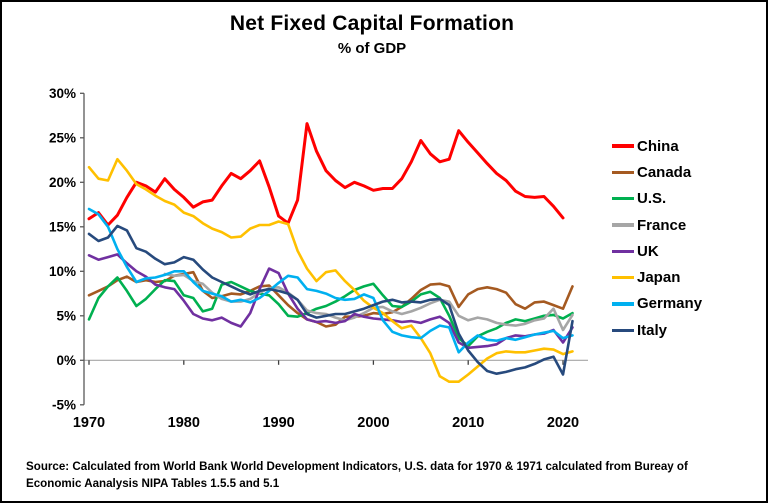  What do you see at coordinates (372, 48) in the screenshot?
I see `chart-subtitle: % of GDP` at bounding box center [372, 48].